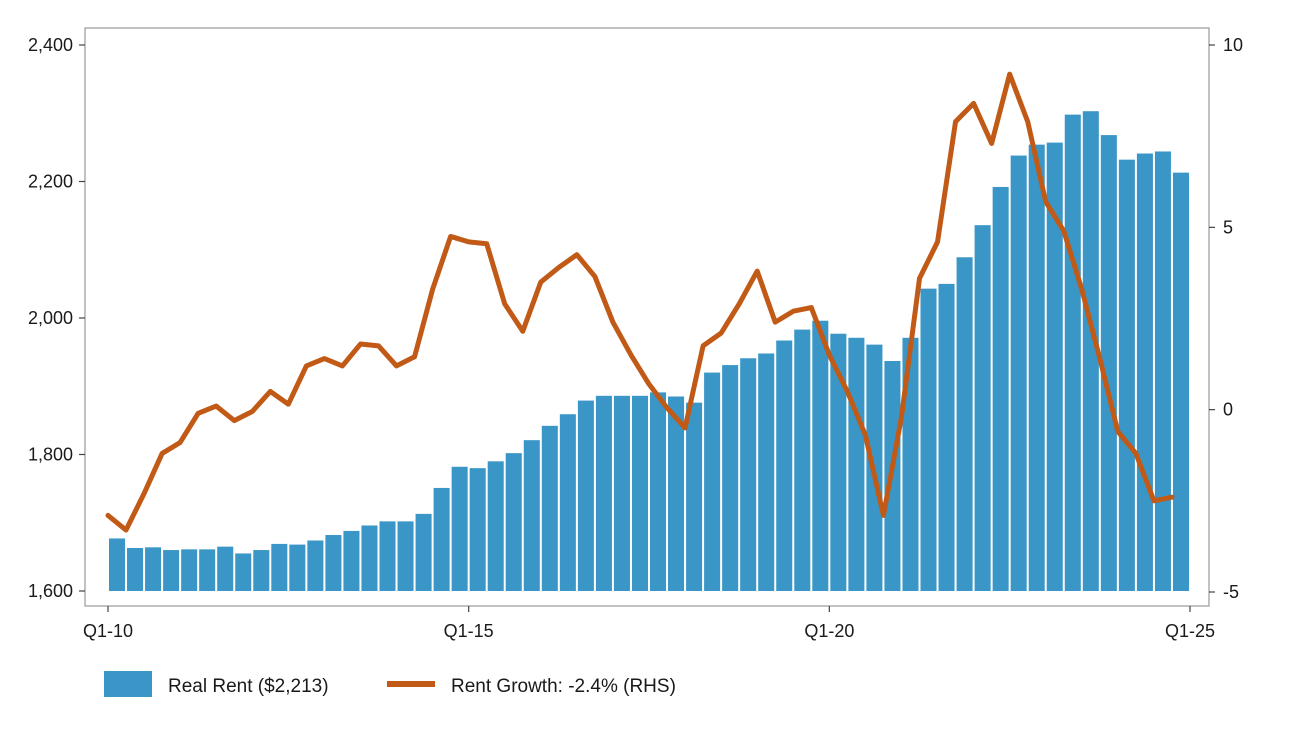 This screenshot has height=749, width=1301. Describe the element at coordinates (649, 623) in the screenshot. I see `x-axis: Q1-10 Q1-15 Q1-20 Q1-25` at that location.